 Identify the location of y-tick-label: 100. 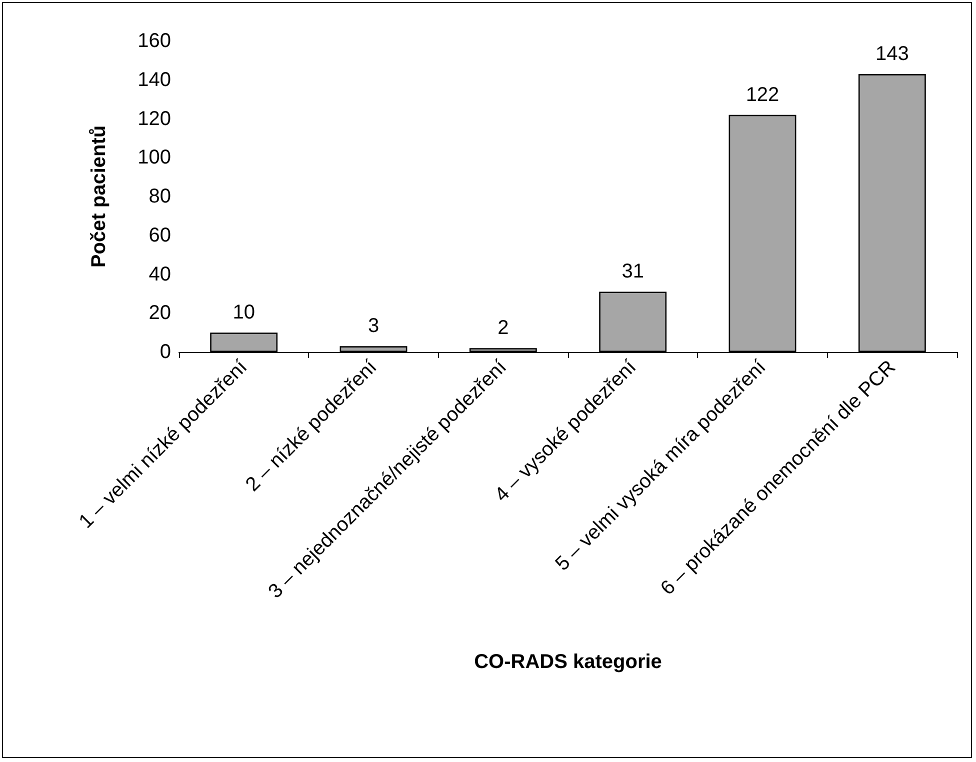
(154, 157).